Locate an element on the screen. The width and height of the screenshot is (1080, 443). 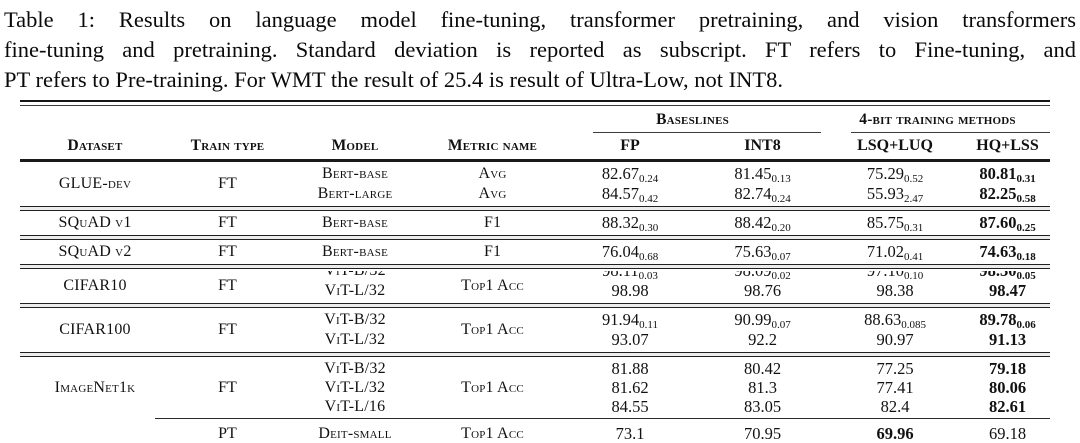
cell-dataset: CIFAR100 is located at coordinates (95, 329).